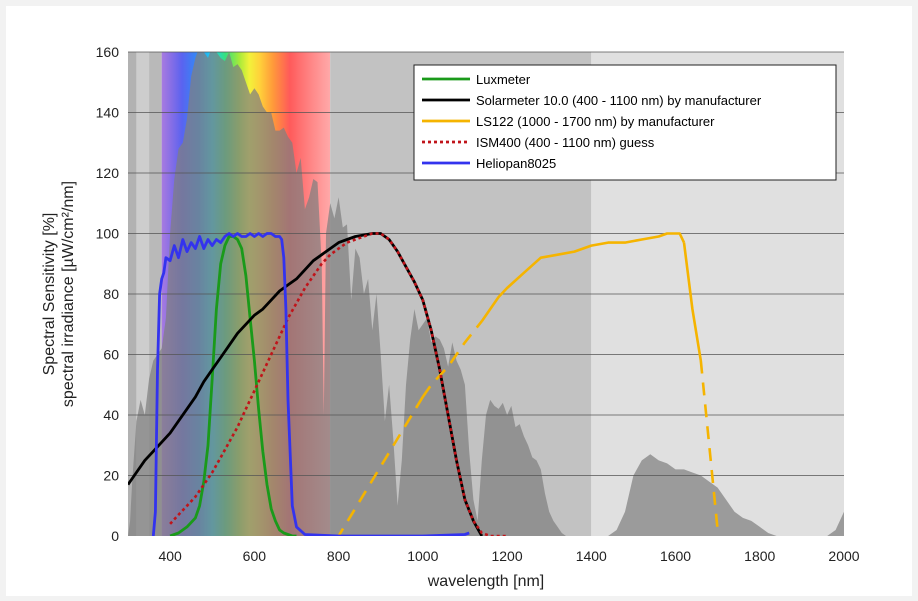  Describe the element at coordinates (49, 294) in the screenshot. I see `y-axis-title-line-1: Spectral Sensitivity [%]` at that location.